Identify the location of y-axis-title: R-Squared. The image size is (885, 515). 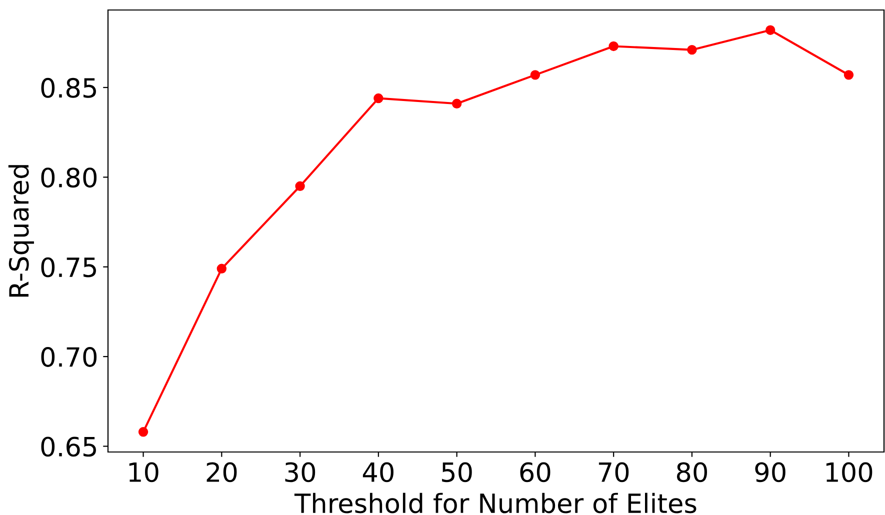
(21, 231).